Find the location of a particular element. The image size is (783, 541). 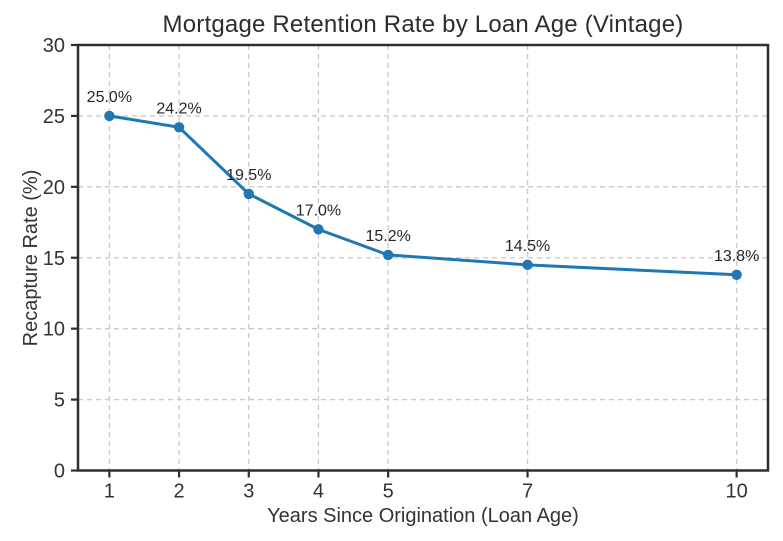

x-tick-label-10: 10 is located at coordinates (737, 492).